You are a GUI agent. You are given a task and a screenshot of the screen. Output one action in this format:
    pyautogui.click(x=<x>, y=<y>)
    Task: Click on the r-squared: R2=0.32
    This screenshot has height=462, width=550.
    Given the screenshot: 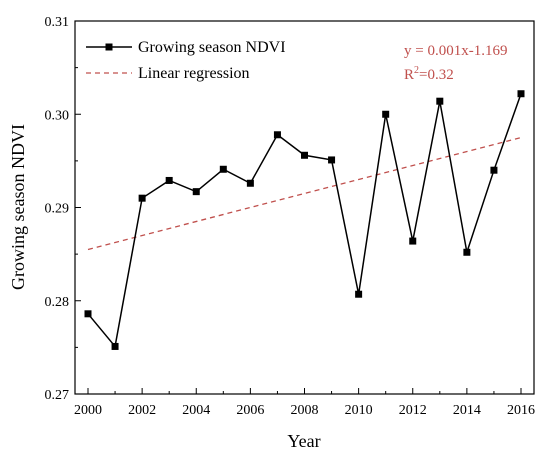 What is the action you would take?
    pyautogui.click(x=429, y=74)
    